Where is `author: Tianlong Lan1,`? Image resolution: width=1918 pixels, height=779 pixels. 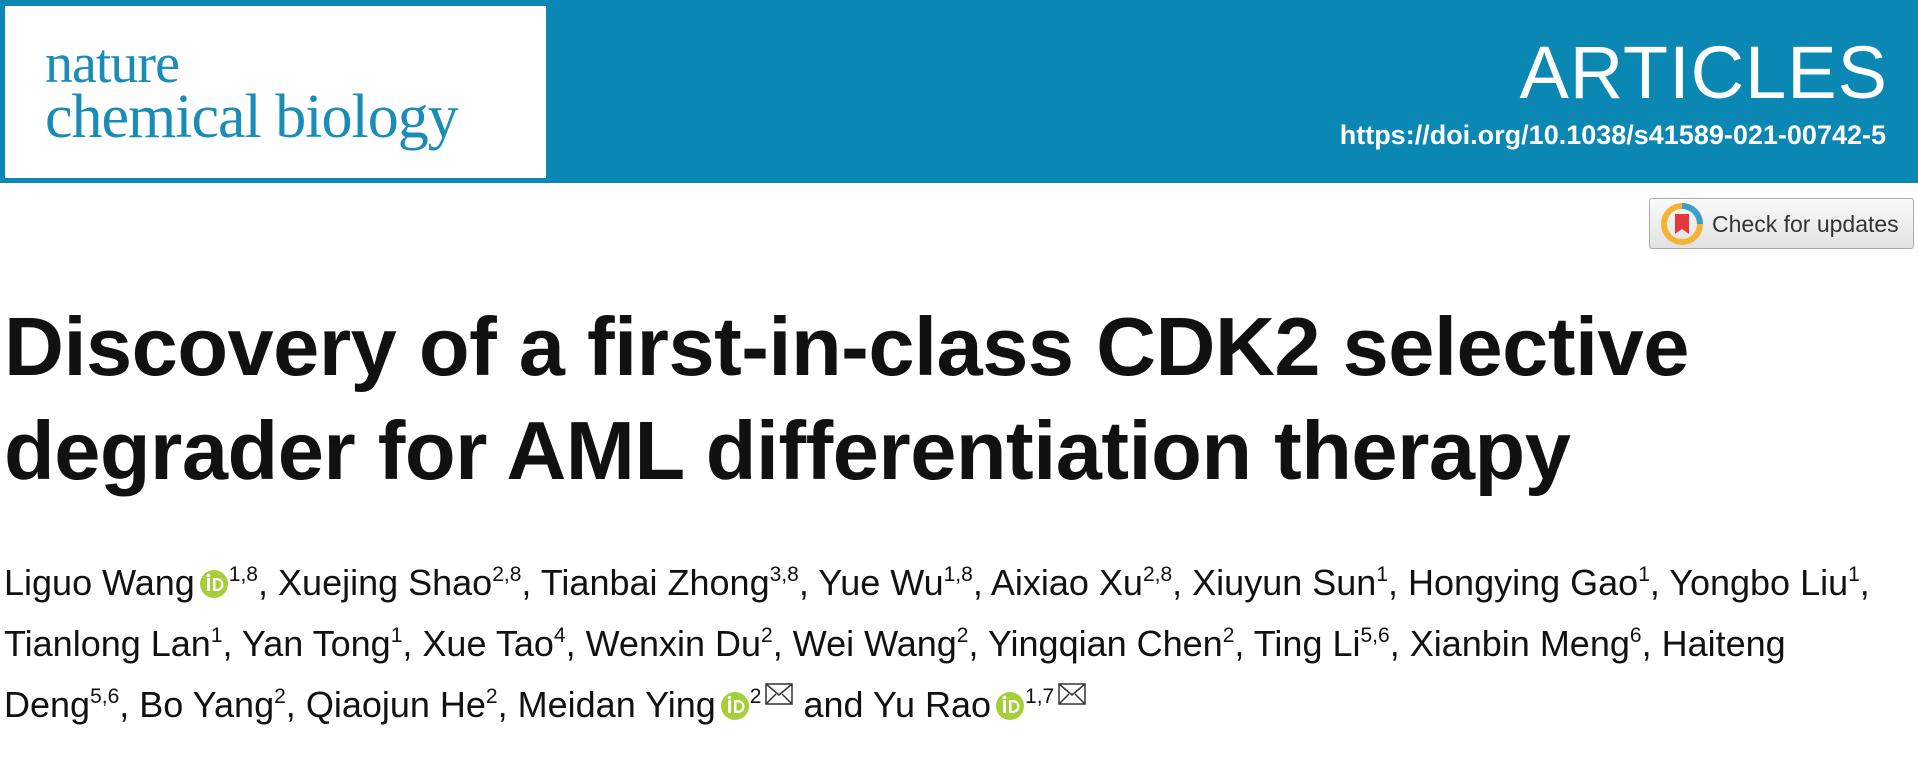
author: Tianlong Lan1, is located at coordinates (118, 643).